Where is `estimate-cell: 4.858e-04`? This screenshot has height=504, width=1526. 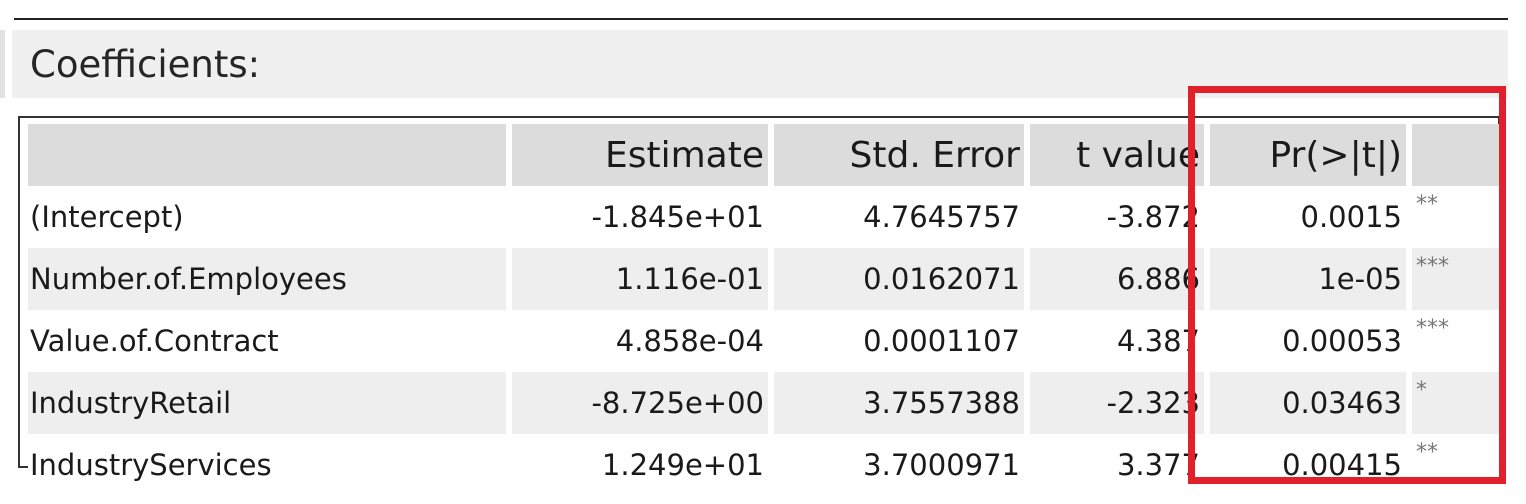 estimate-cell: 4.858e-04 is located at coordinates (643, 341).